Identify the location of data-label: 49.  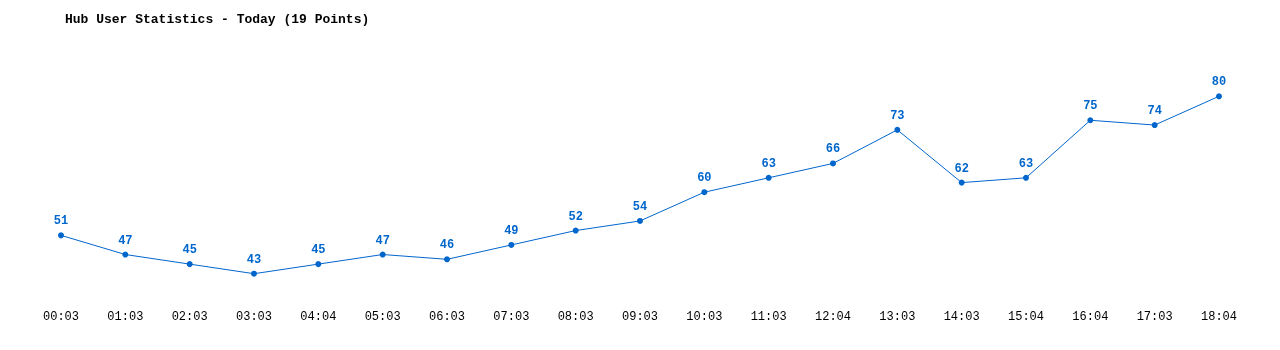
(511, 230).